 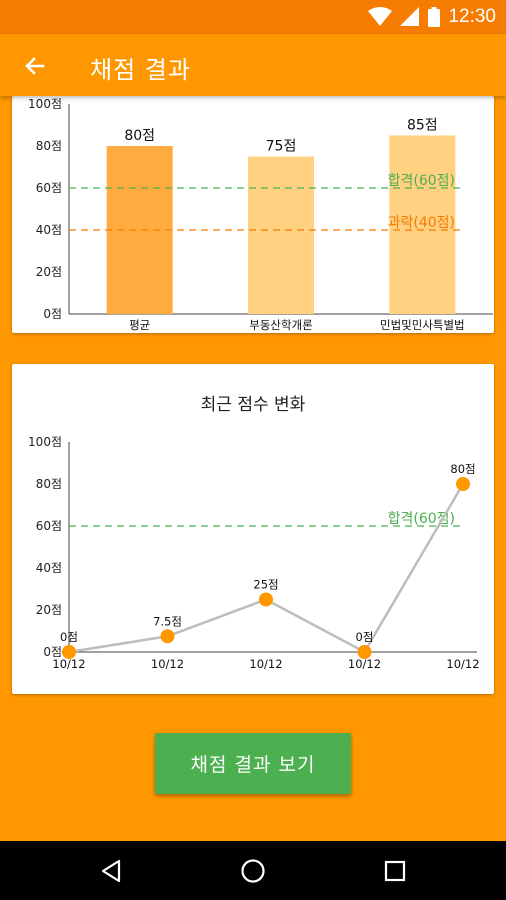 I want to click on nav-back-button, so click(x=111, y=871).